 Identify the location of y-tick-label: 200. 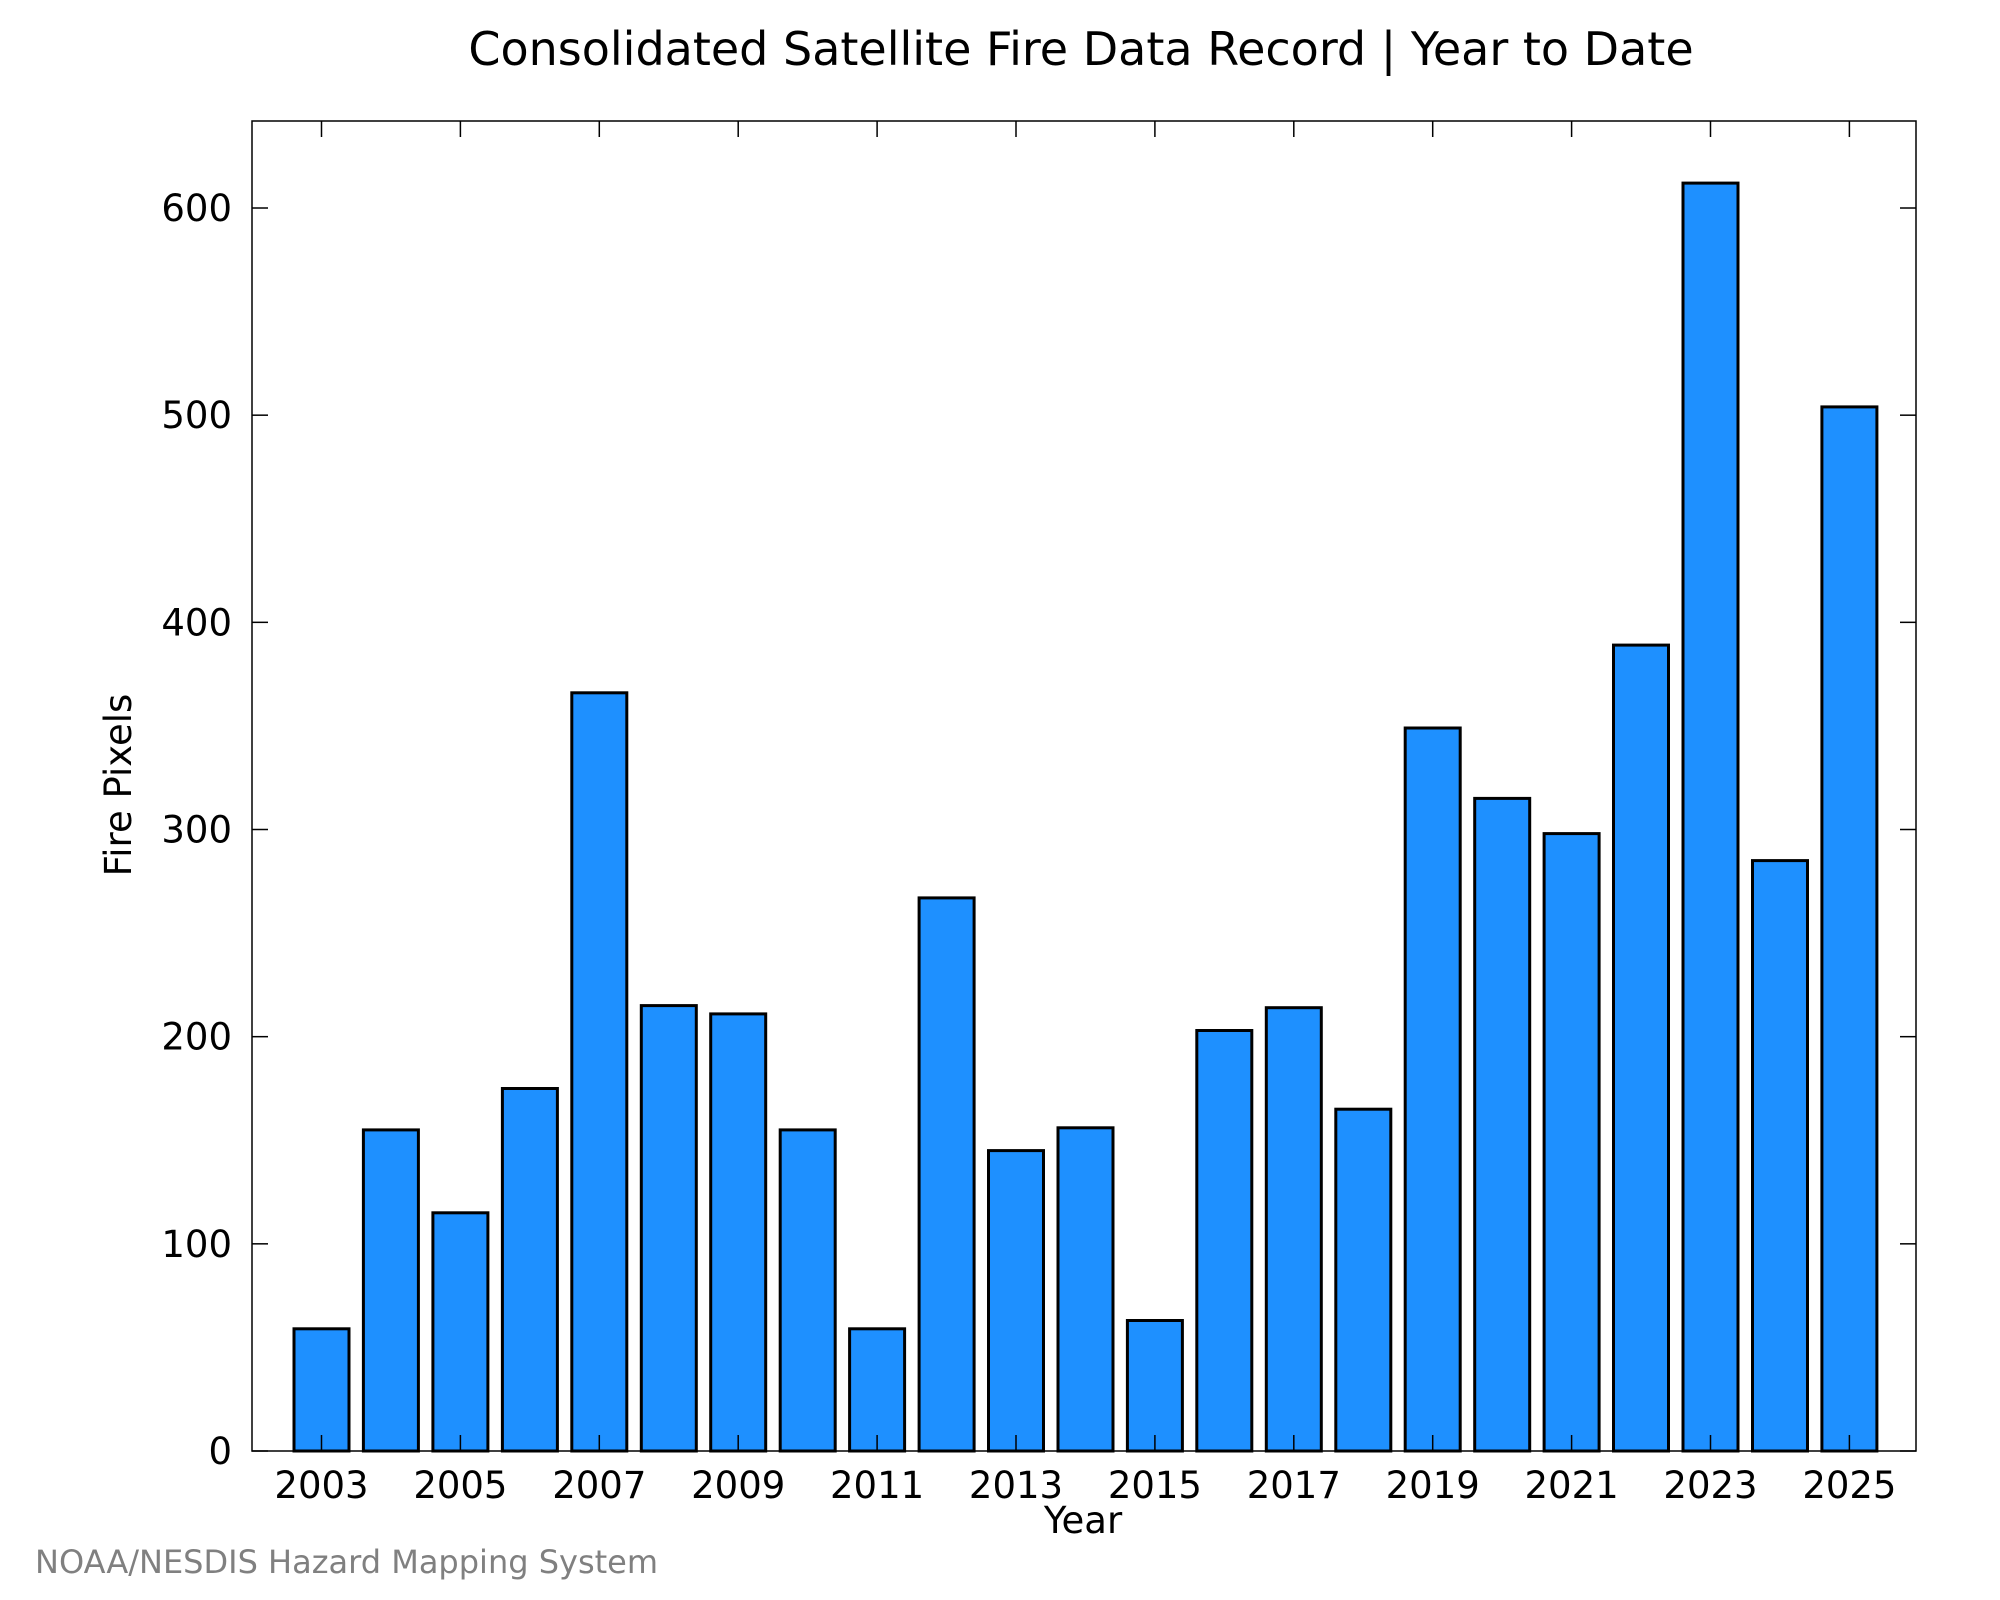
(196, 1037).